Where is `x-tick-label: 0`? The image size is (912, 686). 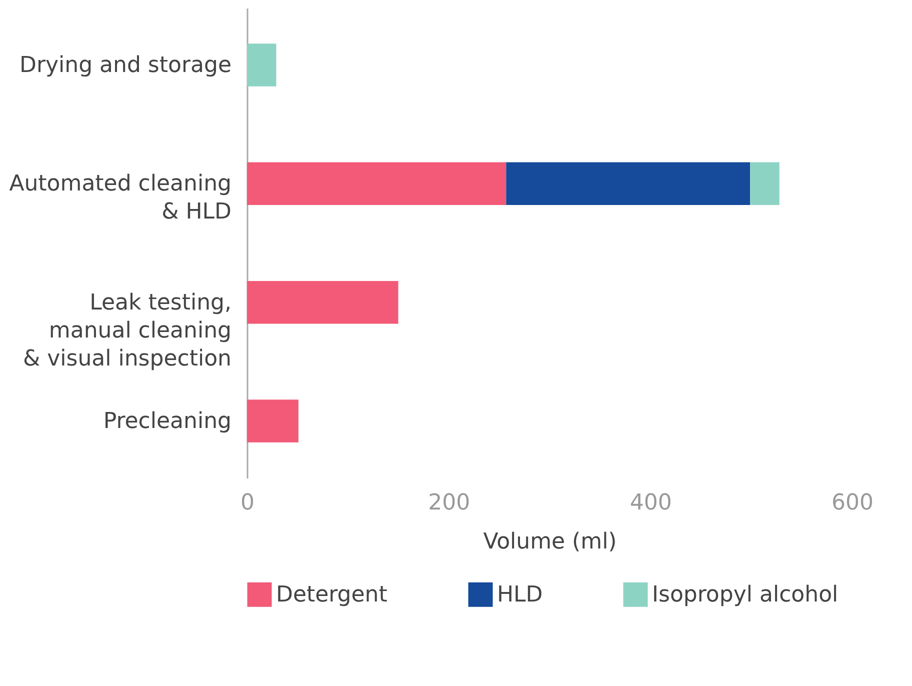 x-tick-label: 0 is located at coordinates (247, 503).